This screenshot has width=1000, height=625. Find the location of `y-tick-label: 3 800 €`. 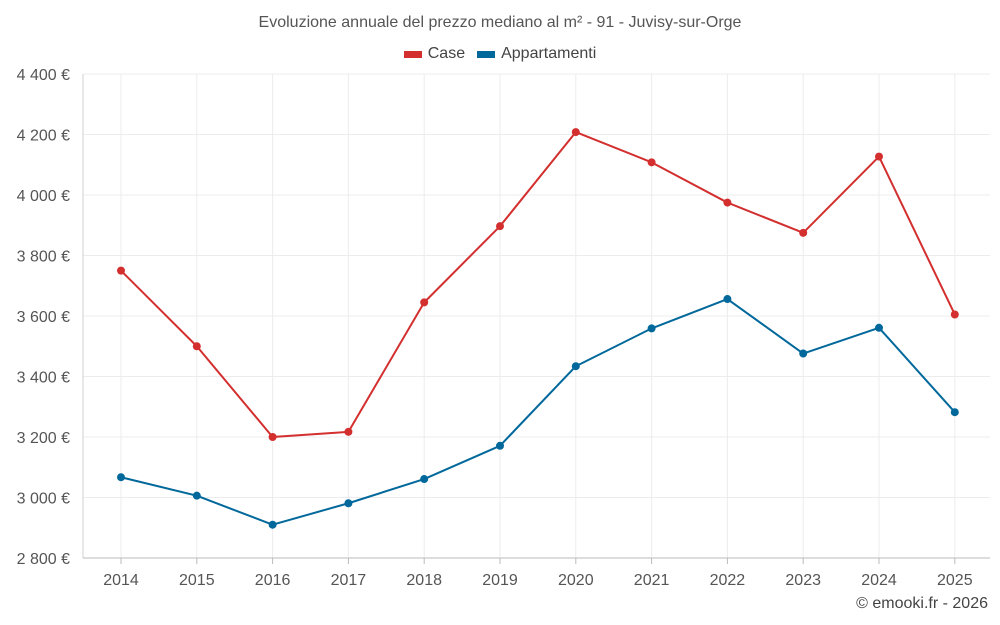

y-tick-label: 3 800 € is located at coordinates (43, 257).